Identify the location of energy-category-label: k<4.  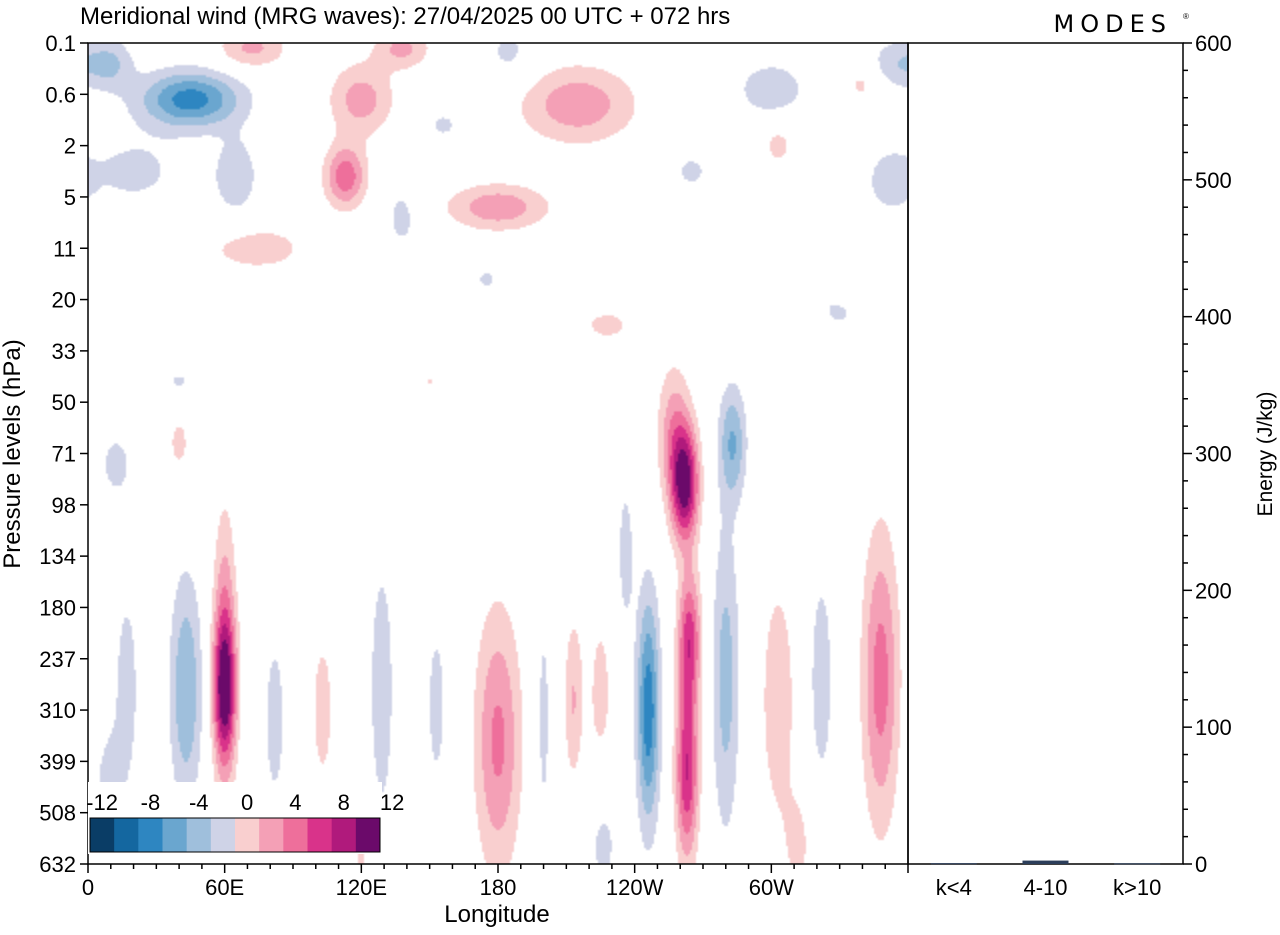
(954, 887).